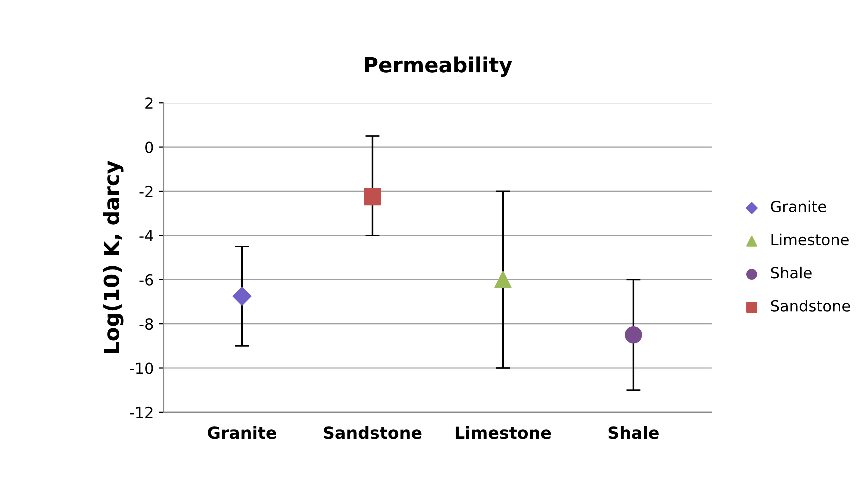 Image resolution: width=863 pixels, height=491 pixels. I want to click on y-tick-label: -4, so click(147, 236).